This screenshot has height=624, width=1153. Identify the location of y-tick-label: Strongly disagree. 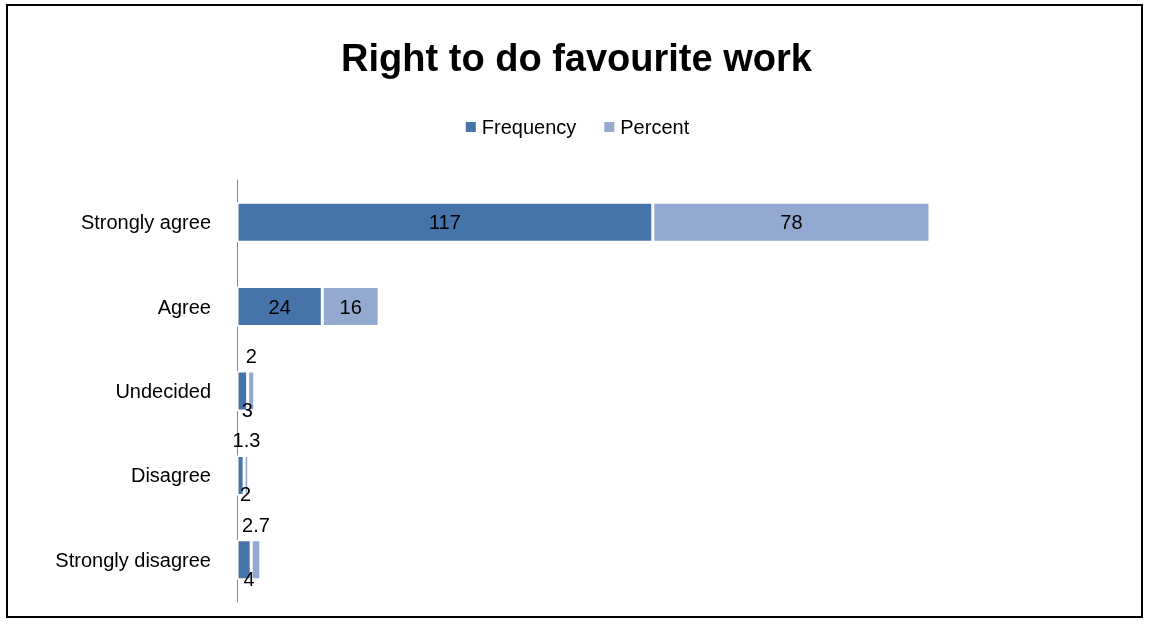
(133, 559).